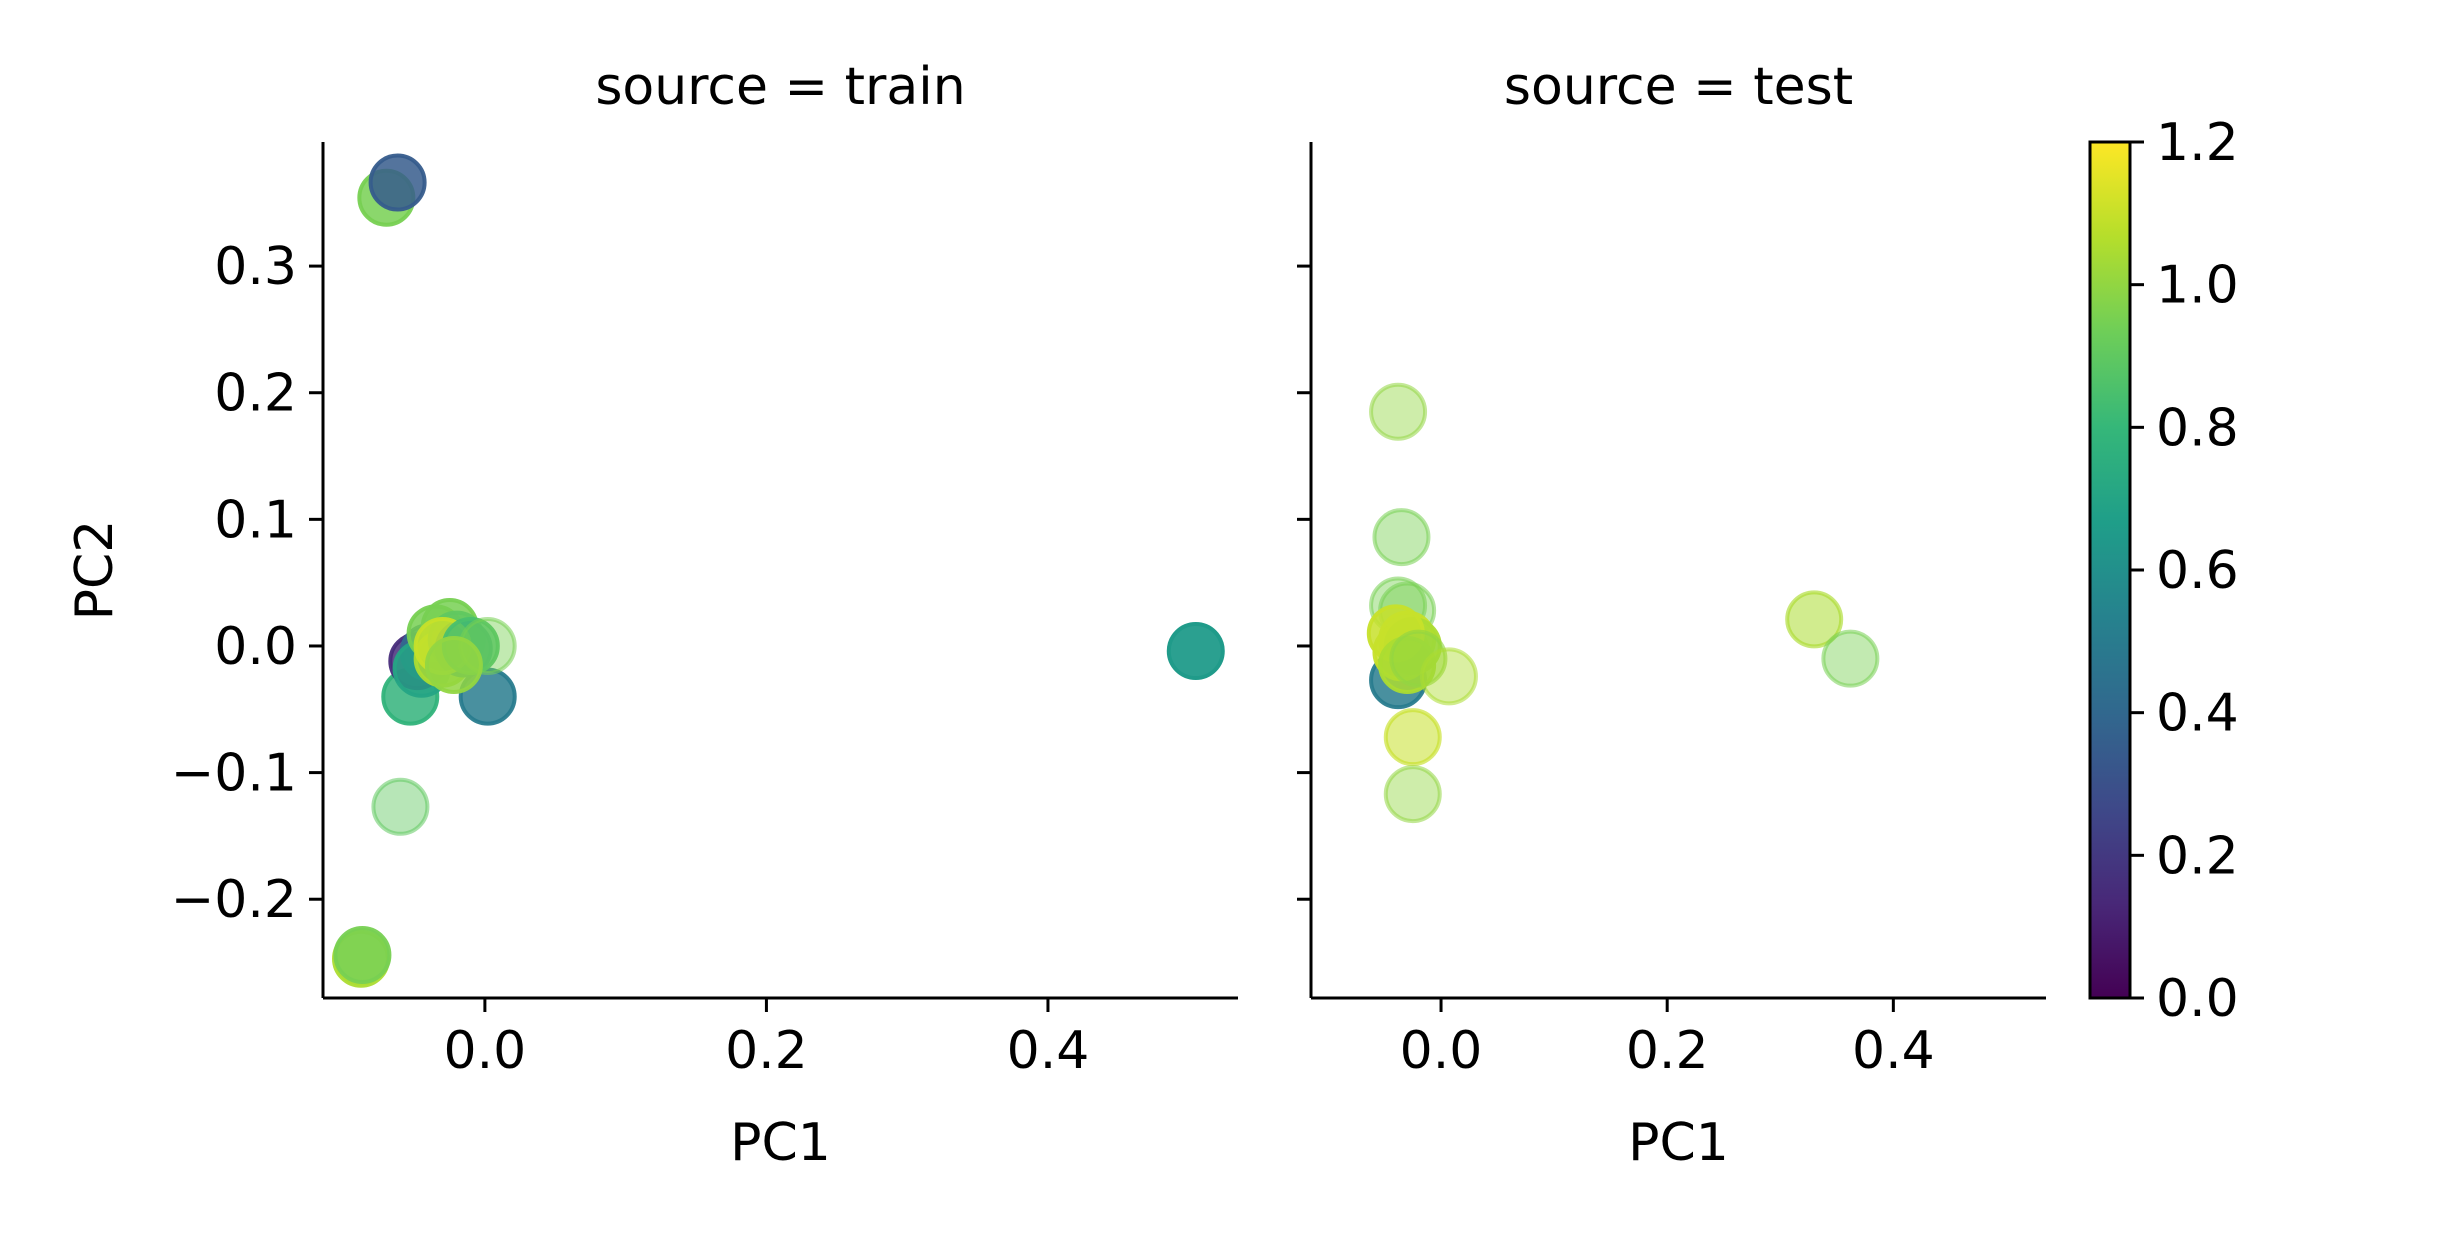 The width and height of the screenshot is (2460, 1235). I want to click on y-tick-label: 0.0, so click(255, 647).